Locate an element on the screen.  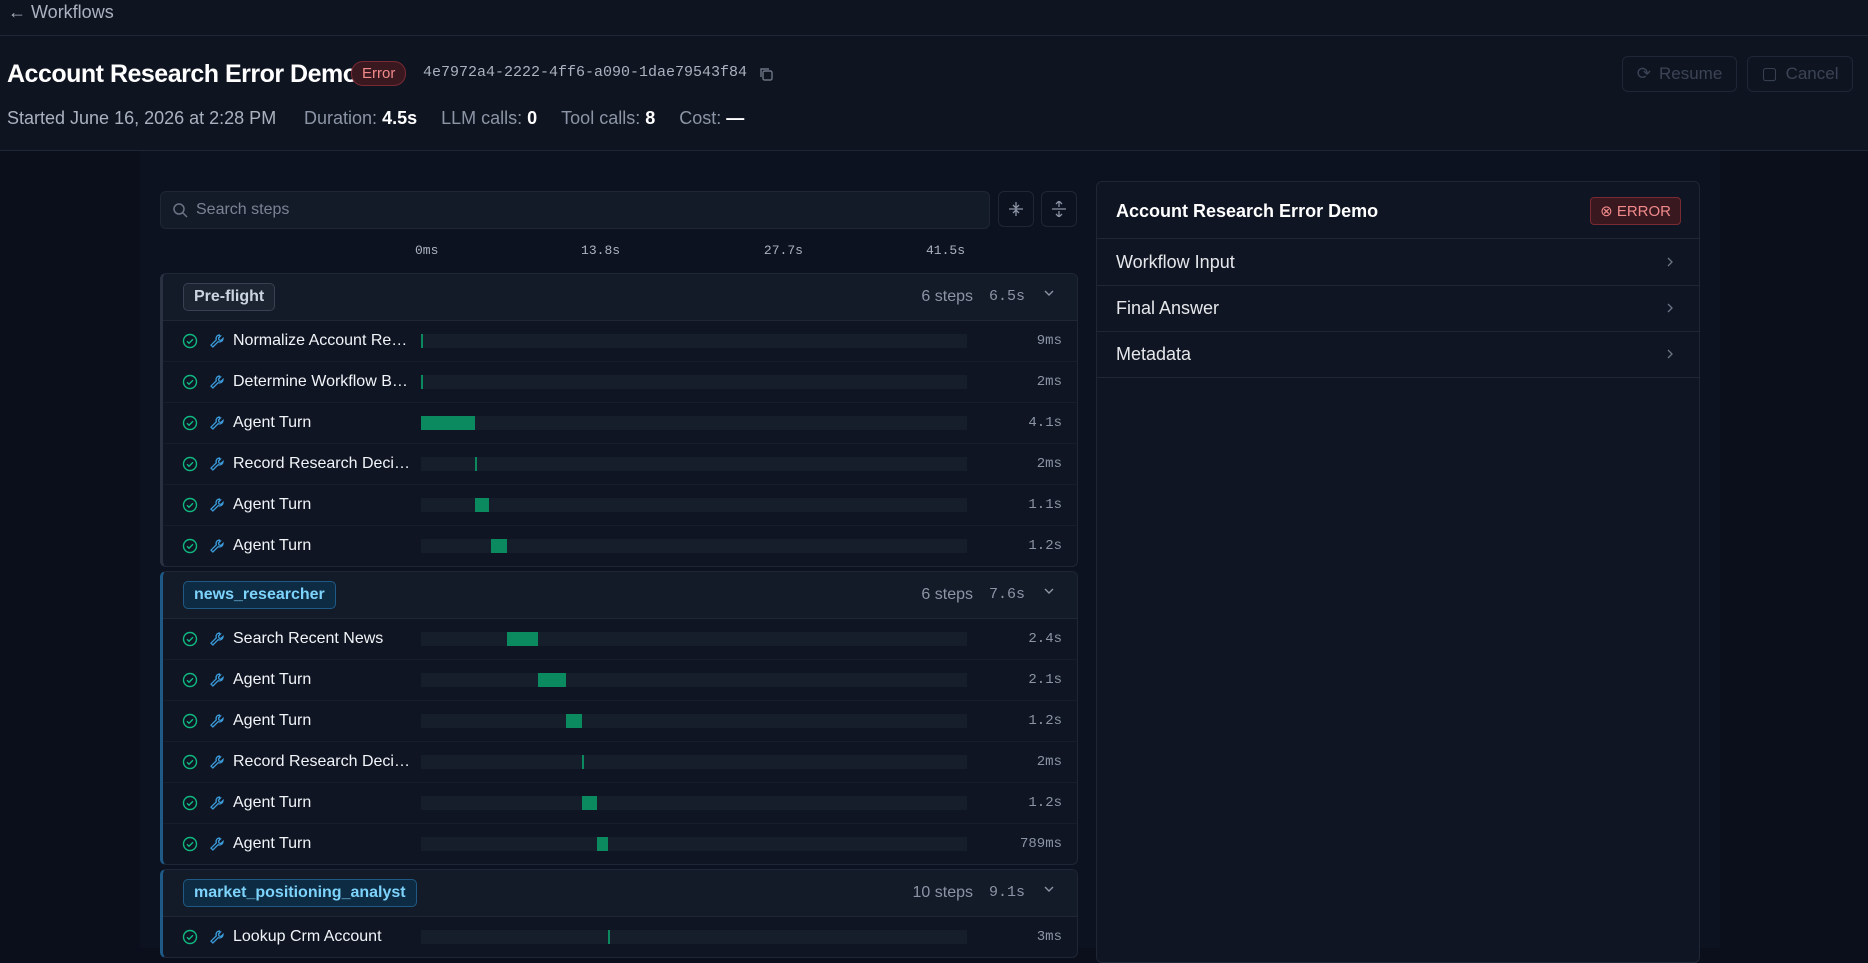
step-row: Agent Turn 2.1s is located at coordinates (620, 680).